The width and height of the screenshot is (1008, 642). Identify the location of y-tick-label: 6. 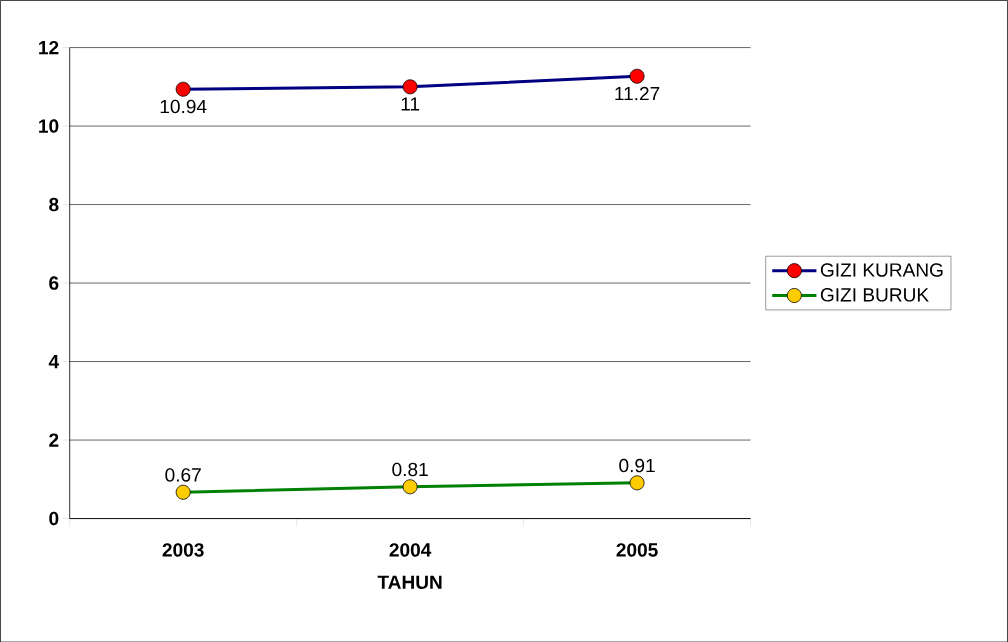
(54, 283).